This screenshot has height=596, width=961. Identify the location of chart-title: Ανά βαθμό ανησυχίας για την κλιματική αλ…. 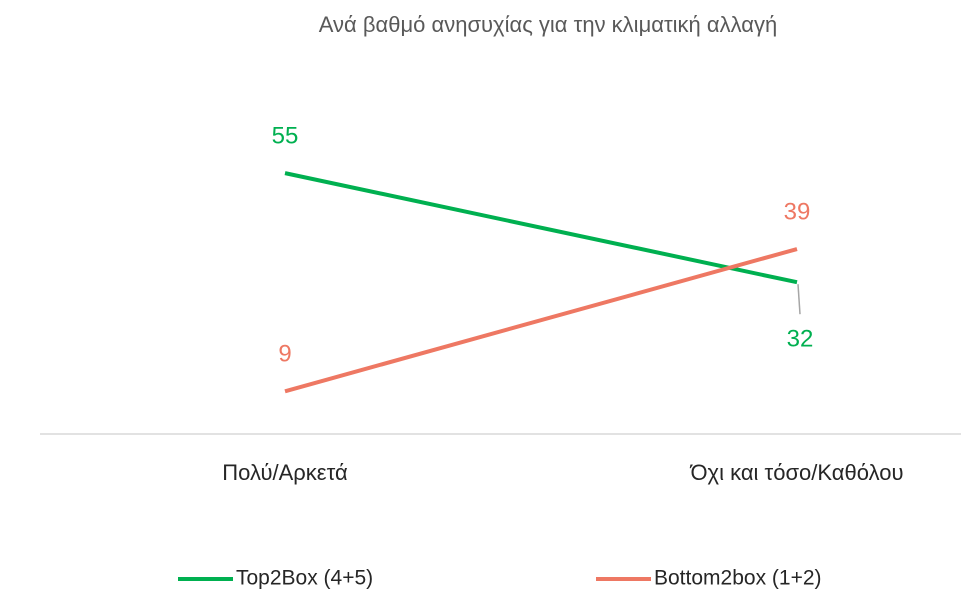
(548, 24).